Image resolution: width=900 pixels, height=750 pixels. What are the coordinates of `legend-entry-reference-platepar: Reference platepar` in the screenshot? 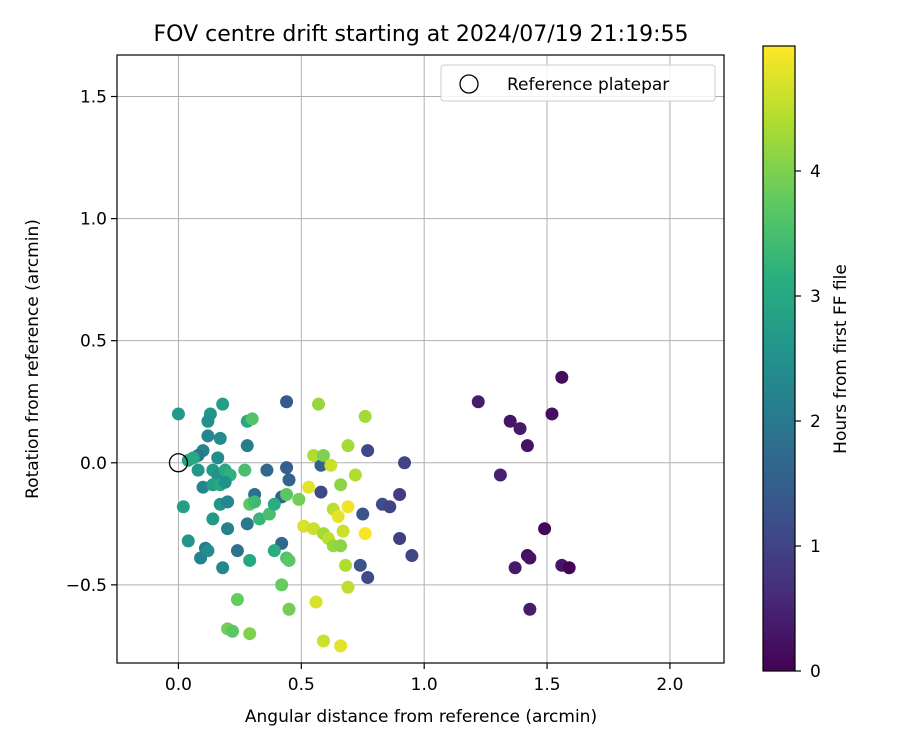 It's located at (588, 85).